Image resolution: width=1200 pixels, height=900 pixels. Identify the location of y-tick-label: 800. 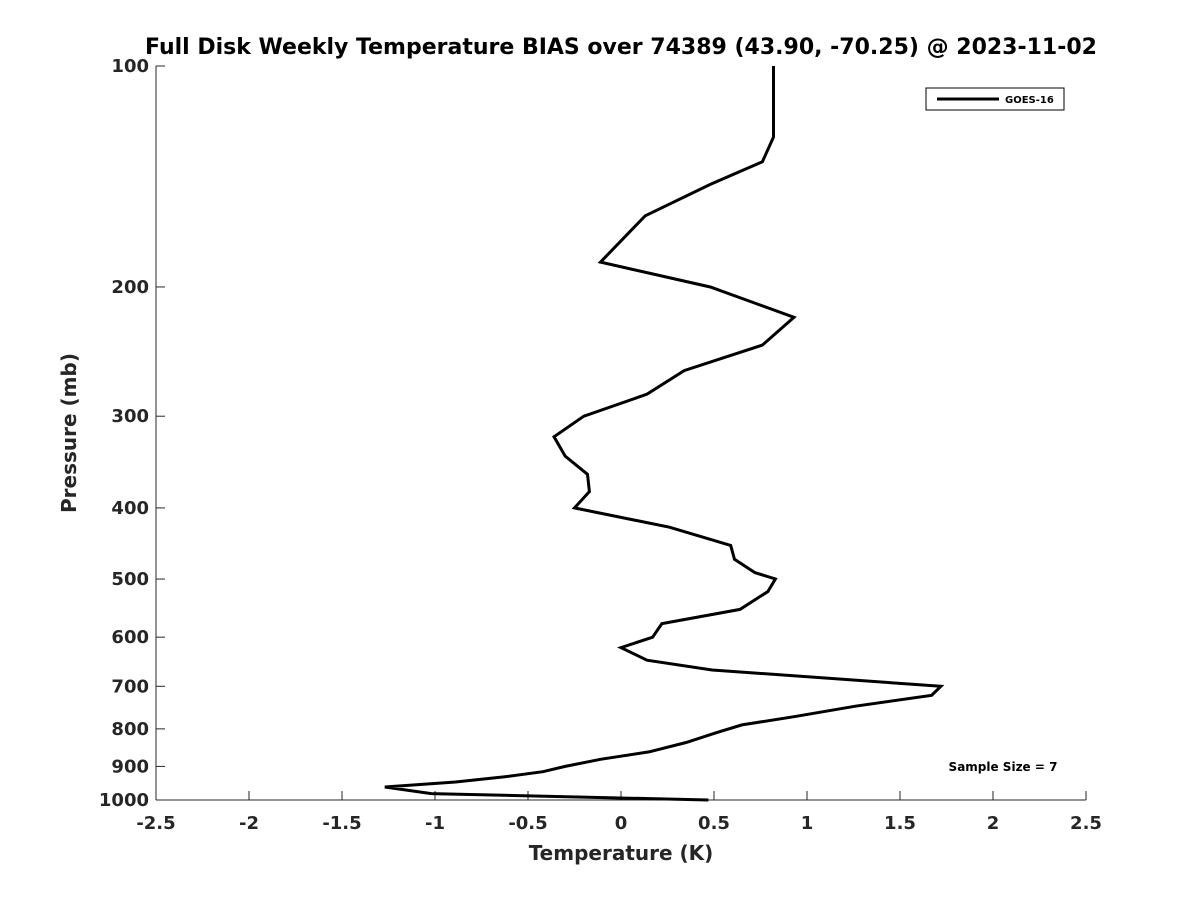
(130, 729).